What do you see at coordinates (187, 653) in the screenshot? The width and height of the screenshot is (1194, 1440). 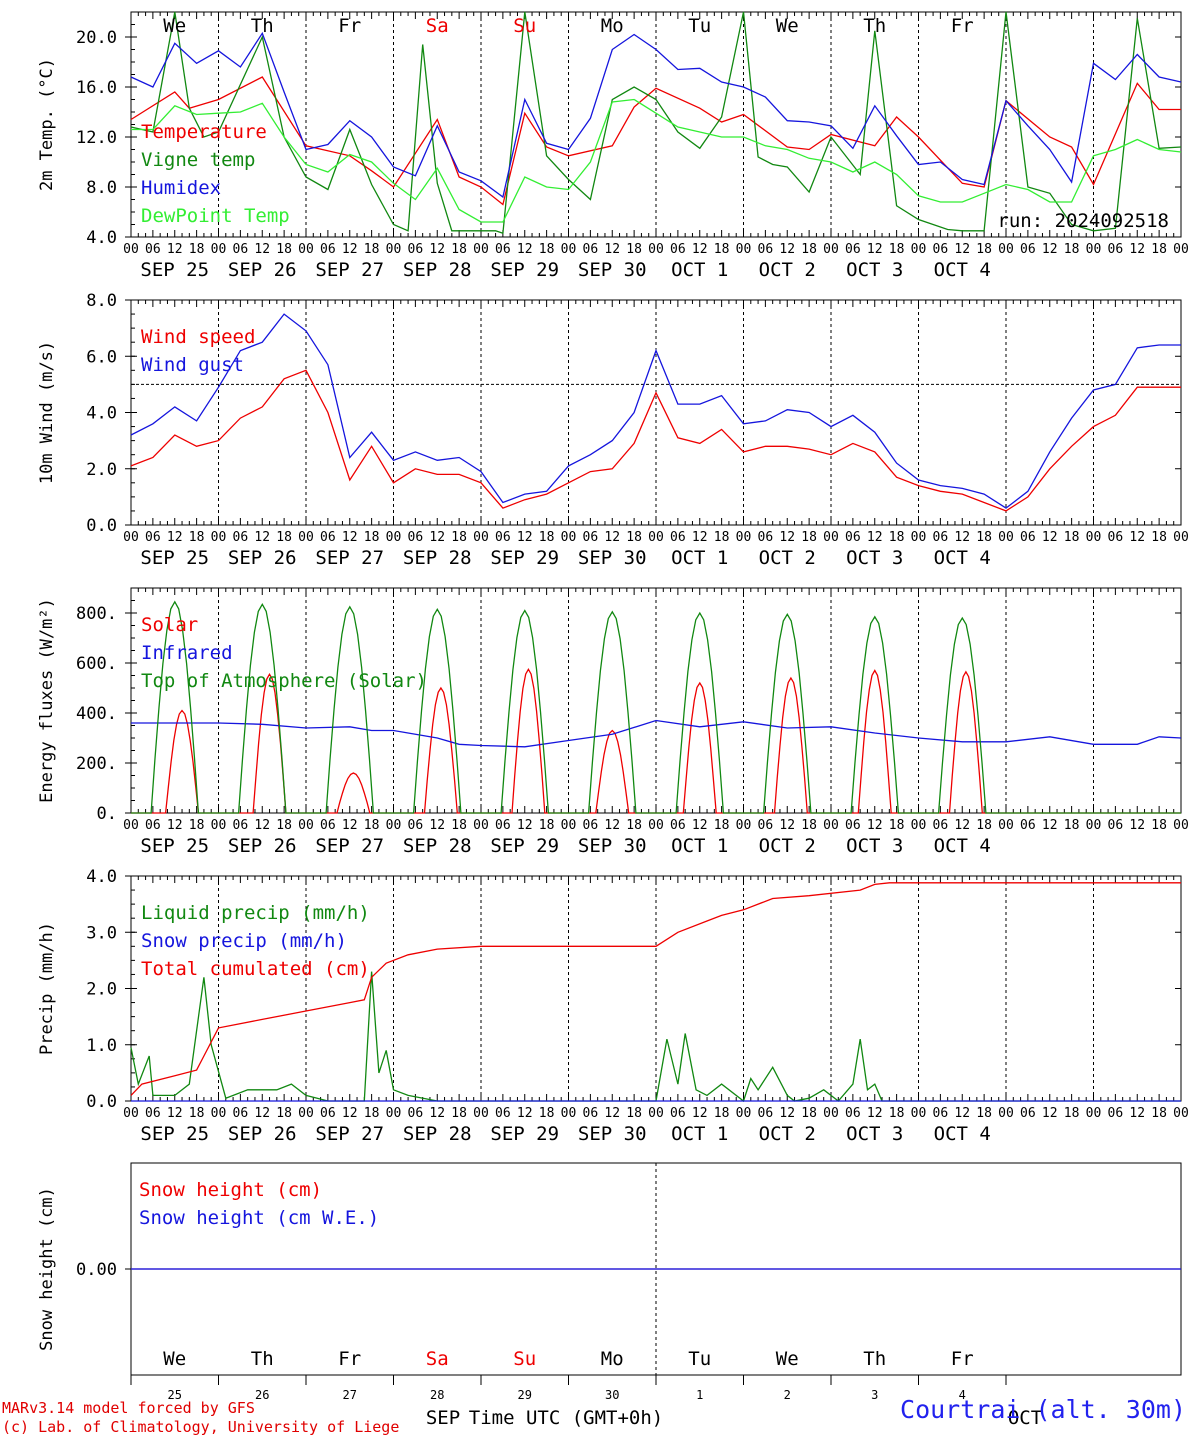 I see `legend-entry: Infrared` at bounding box center [187, 653].